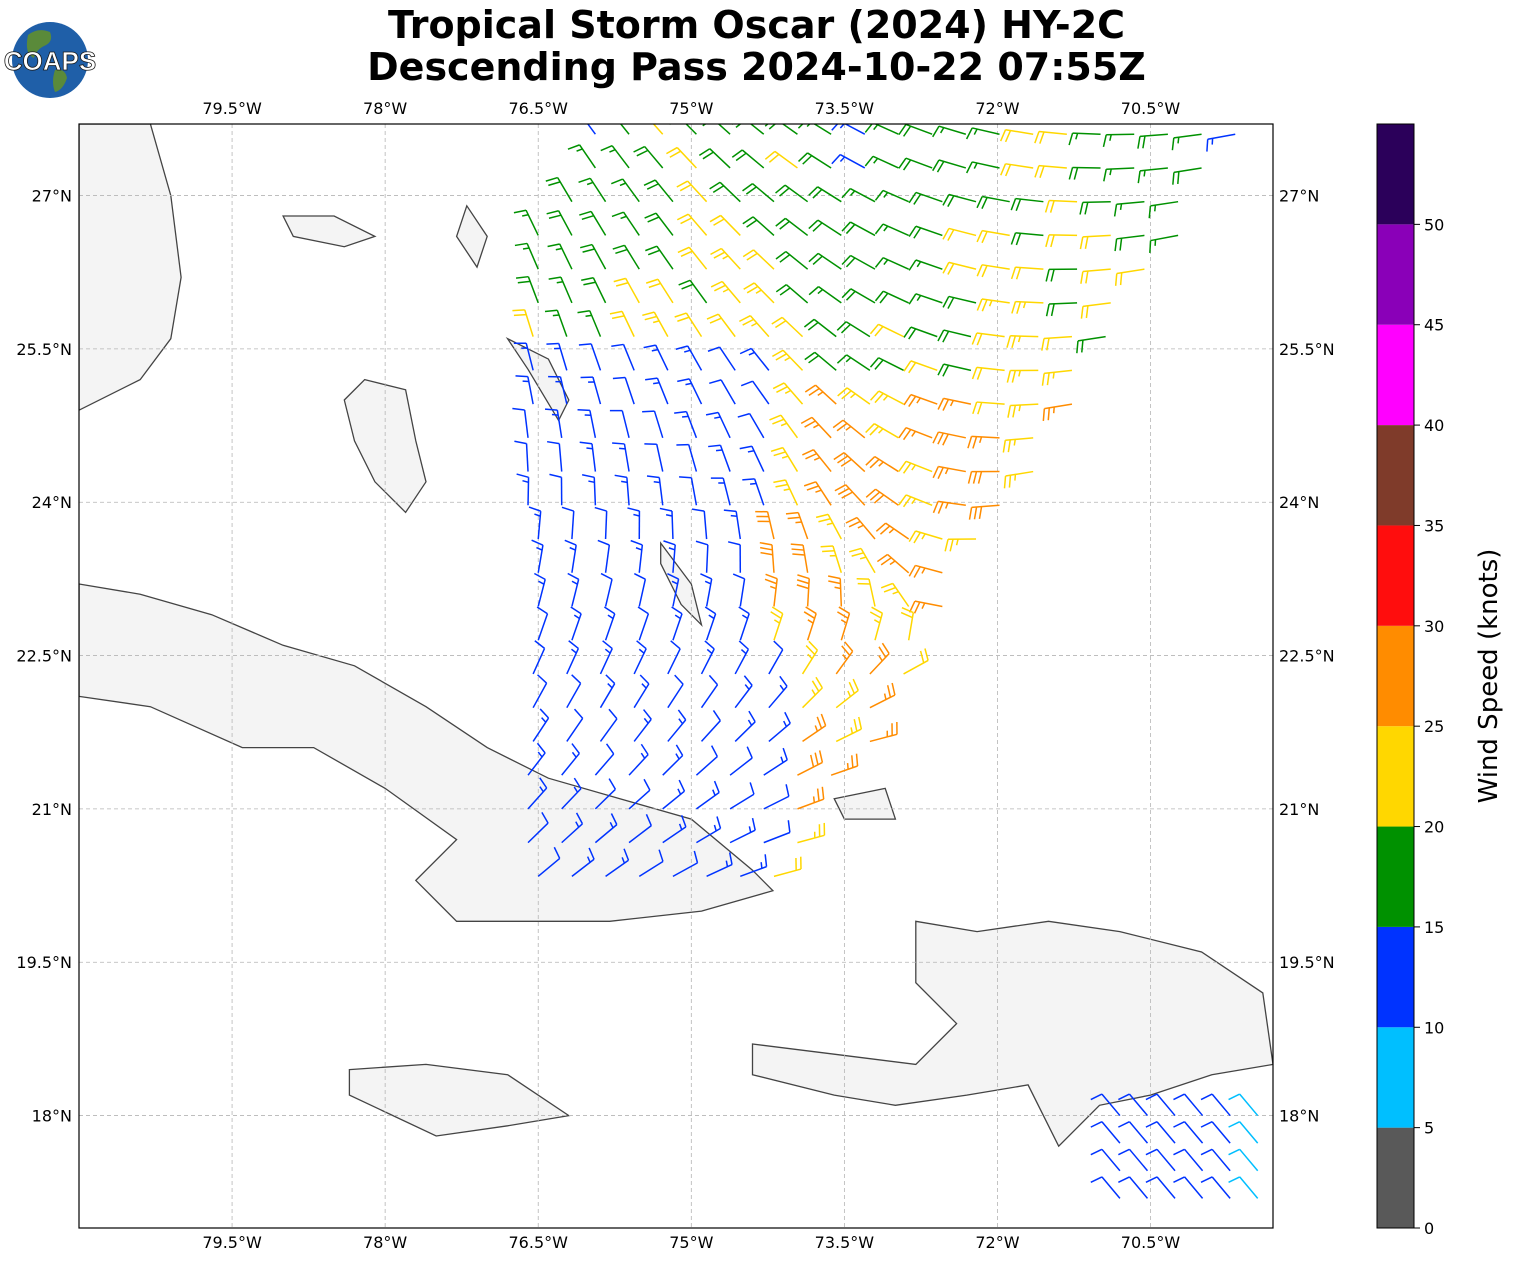 This screenshot has height=1264, width=1513. I want to click on lat-label-left: 19.5°N, so click(44, 962).